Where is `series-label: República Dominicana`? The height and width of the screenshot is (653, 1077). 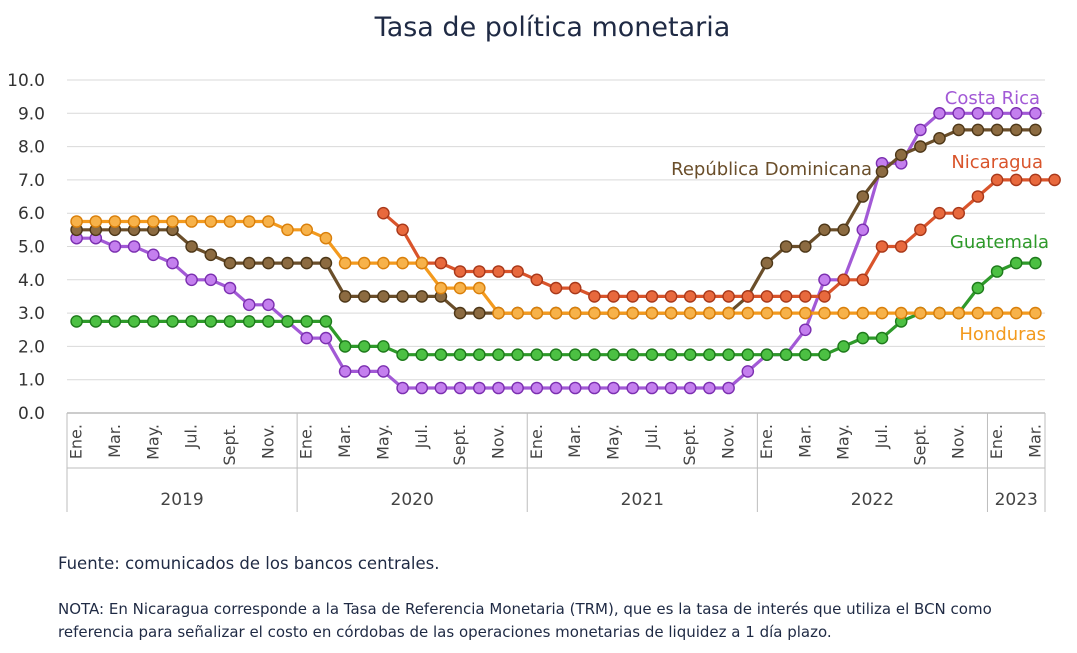
series-label: República Dominicana is located at coordinates (771, 169).